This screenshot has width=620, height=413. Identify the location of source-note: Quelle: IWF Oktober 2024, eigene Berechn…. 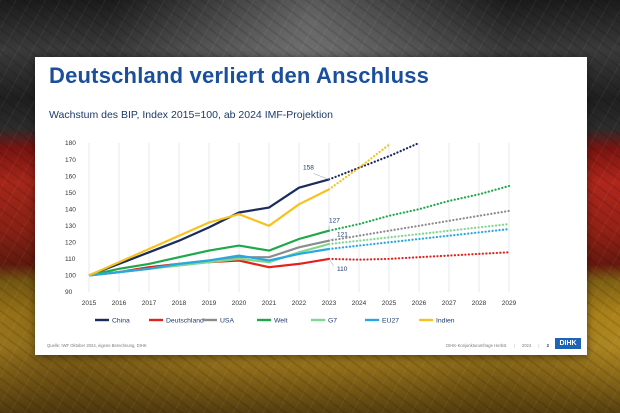
(97, 345).